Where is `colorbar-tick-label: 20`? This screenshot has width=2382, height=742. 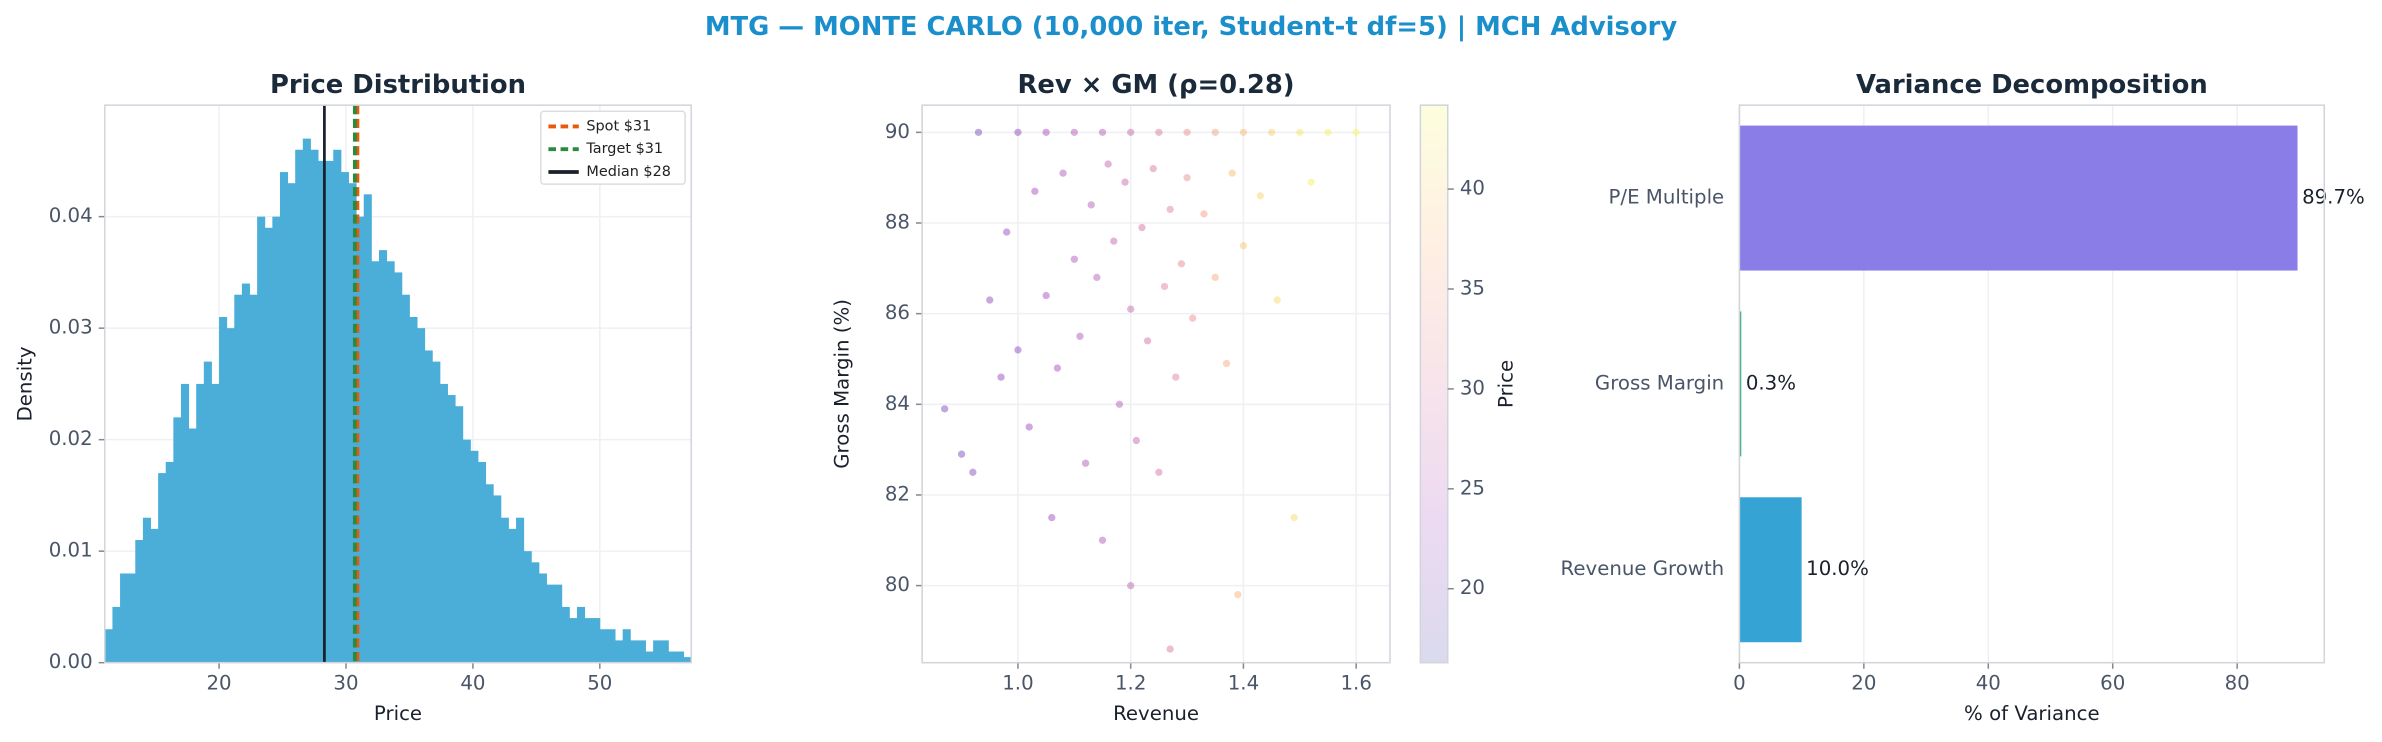 colorbar-tick-label: 20 is located at coordinates (1472, 587).